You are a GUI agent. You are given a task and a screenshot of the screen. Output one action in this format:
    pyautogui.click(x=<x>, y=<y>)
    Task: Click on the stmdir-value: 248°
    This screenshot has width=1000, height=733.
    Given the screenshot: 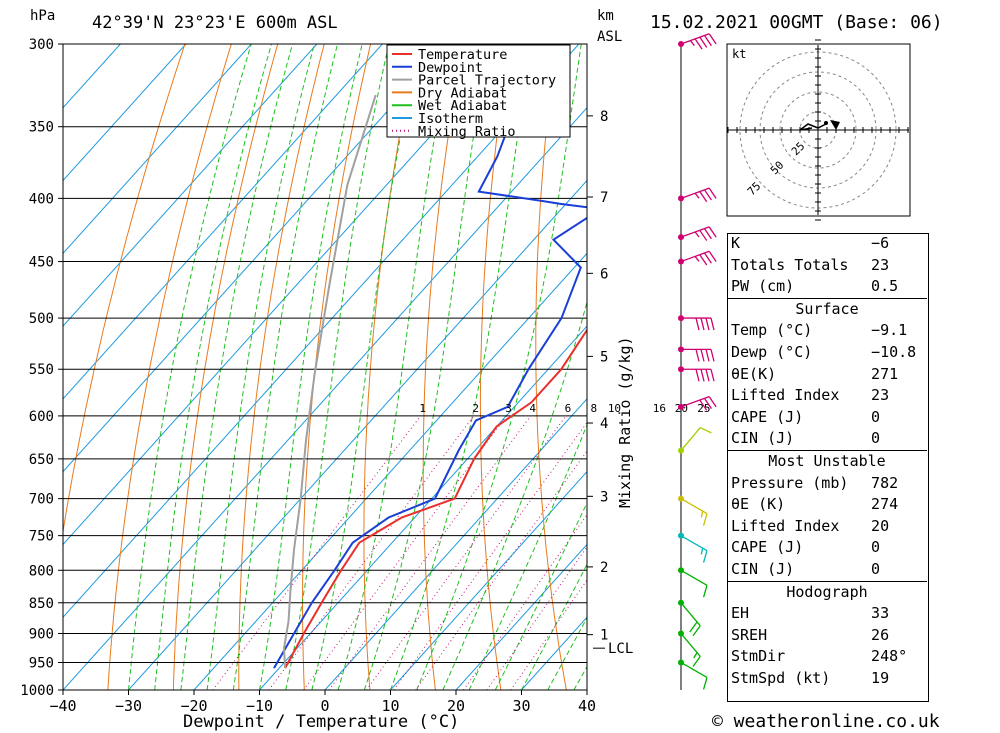 What is the action you would take?
    pyautogui.click(x=889, y=656)
    